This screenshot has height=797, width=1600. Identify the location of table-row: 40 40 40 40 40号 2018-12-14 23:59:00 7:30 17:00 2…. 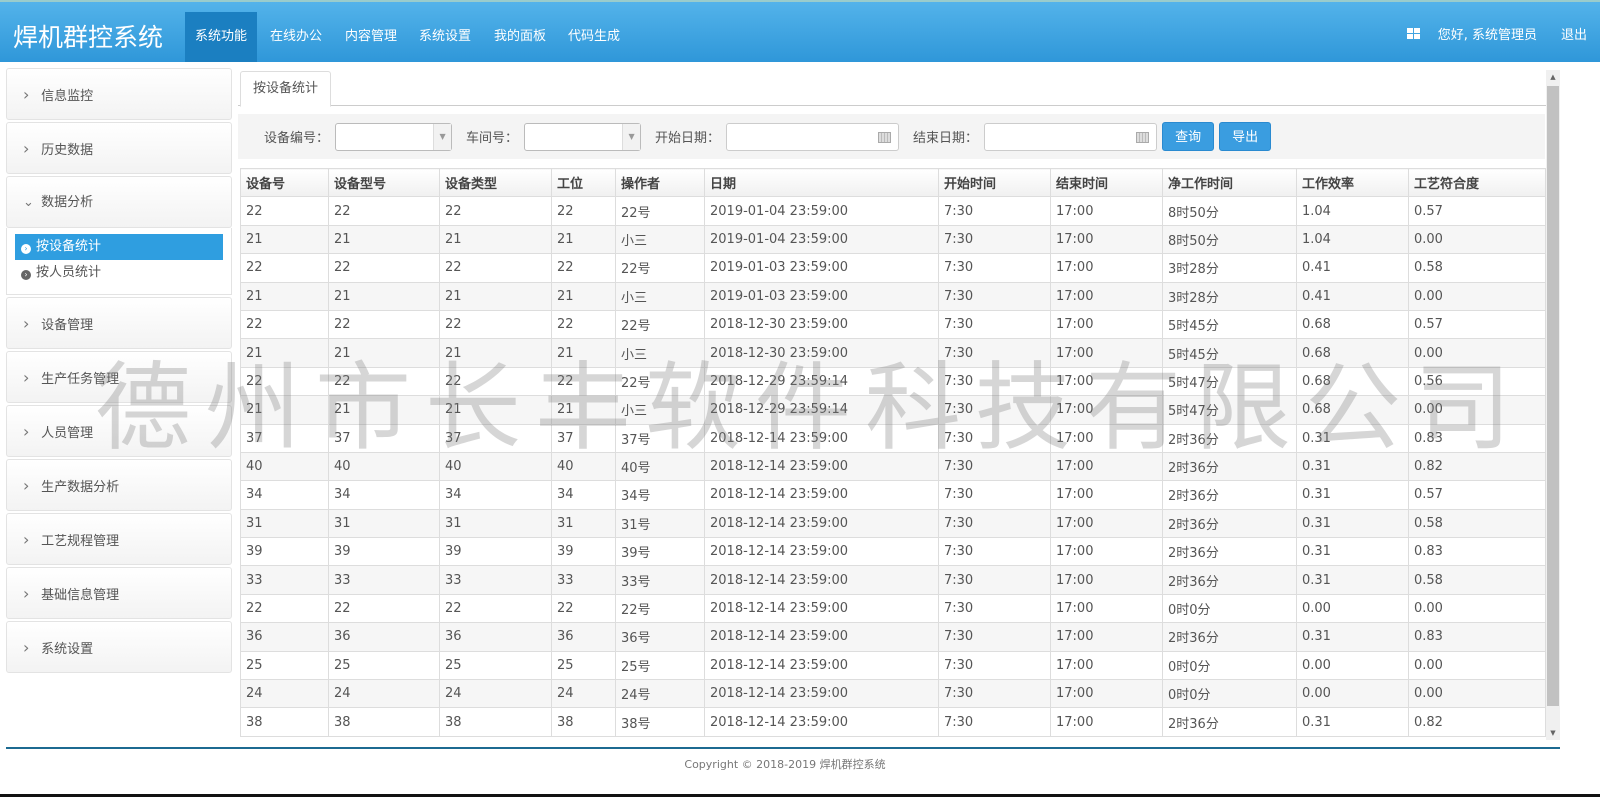
(893, 466).